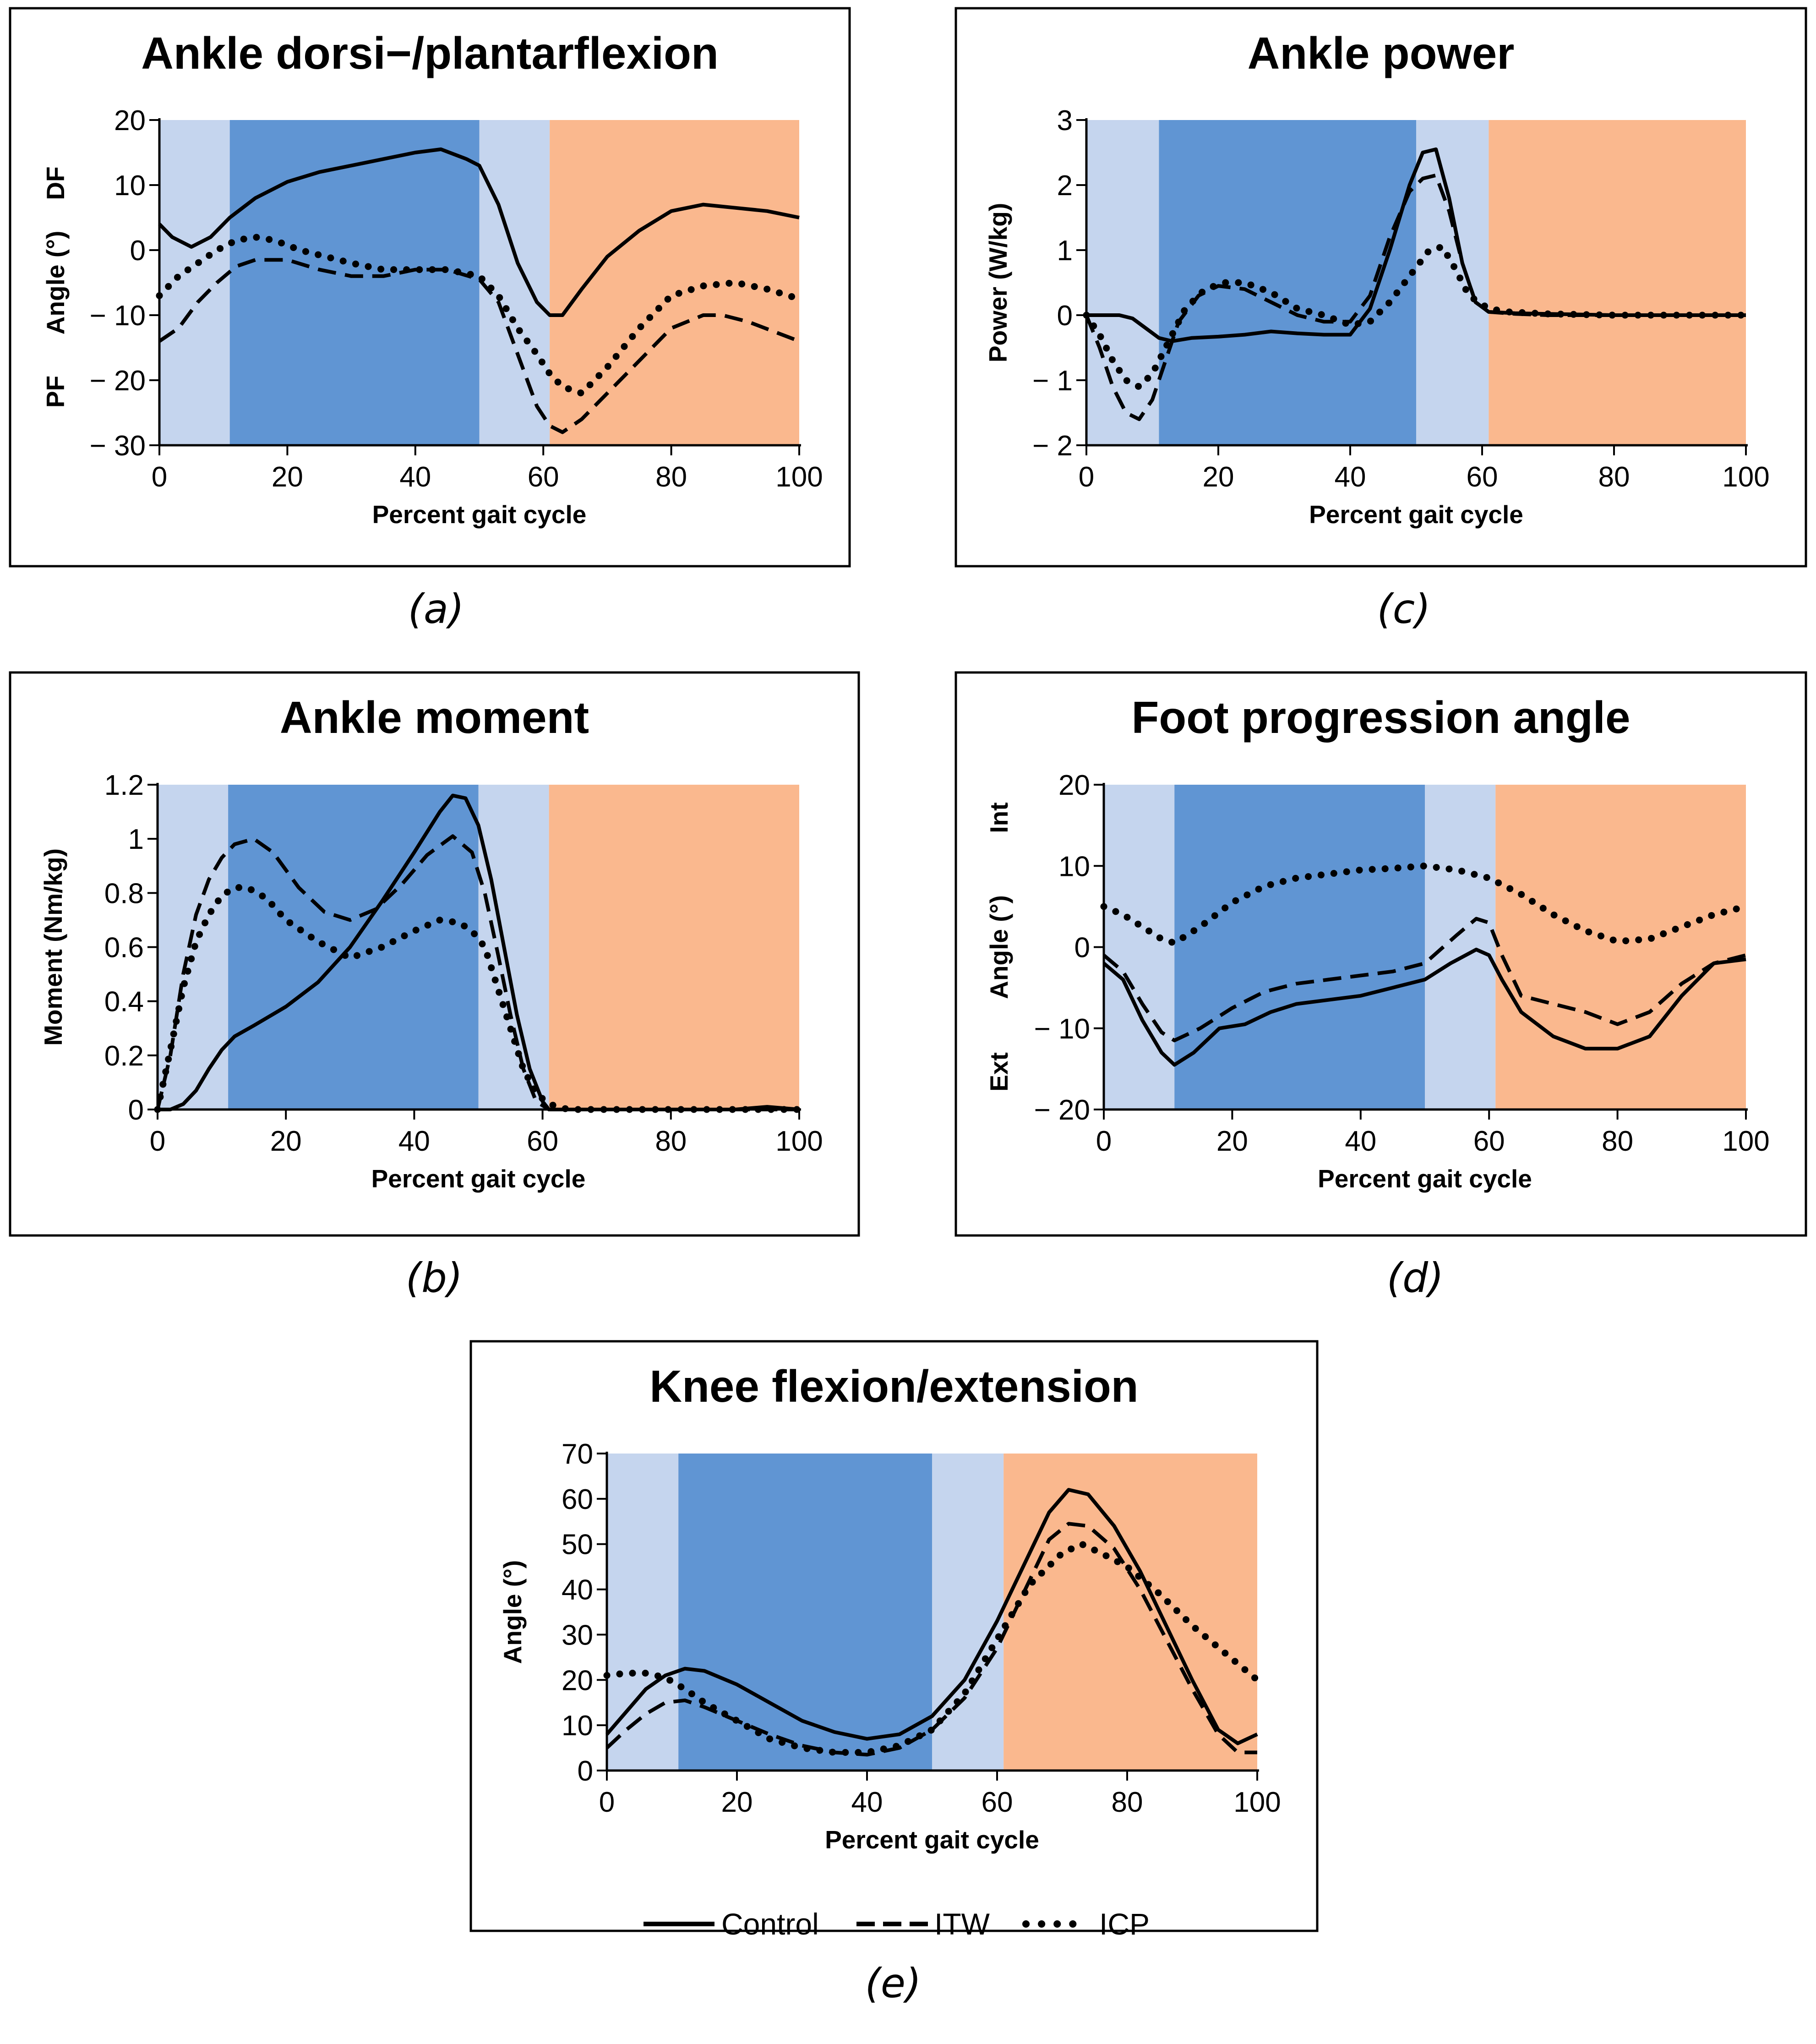  I want to click on y-axis-label-top: Int, so click(999, 818).